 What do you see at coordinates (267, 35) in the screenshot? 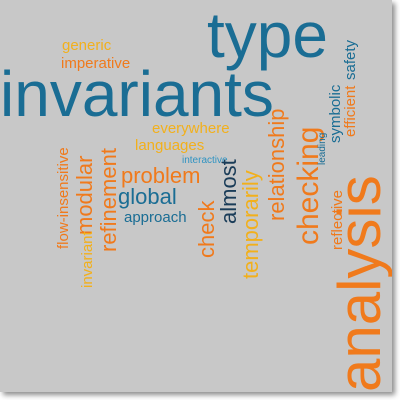
I see `word-type: type` at bounding box center [267, 35].